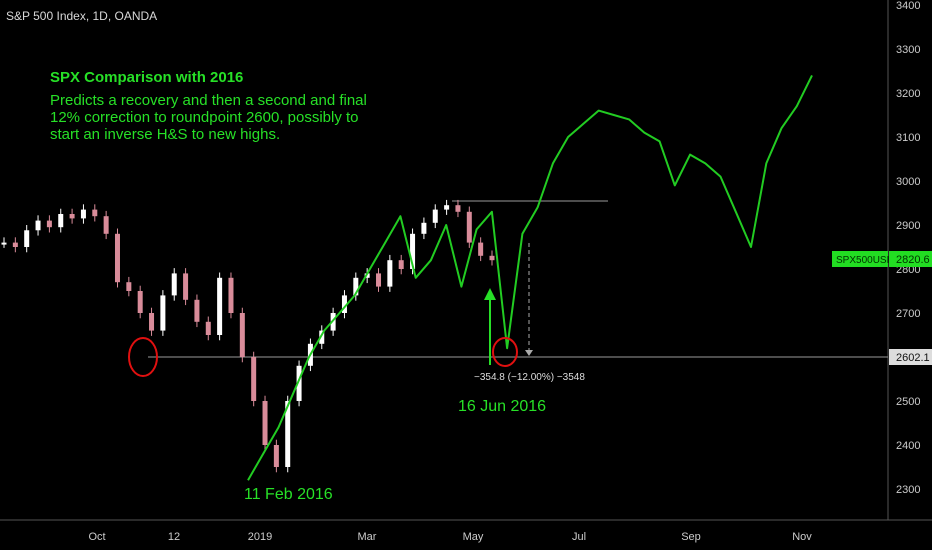  What do you see at coordinates (913, 358) in the screenshot?
I see `level-badge-label: 2602.1` at bounding box center [913, 358].